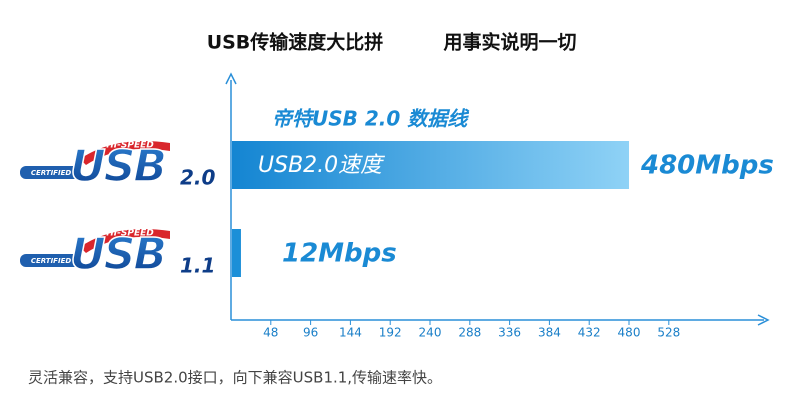 The width and height of the screenshot is (790, 413). Describe the element at coordinates (589, 333) in the screenshot. I see `x-tick-label: 432` at that location.